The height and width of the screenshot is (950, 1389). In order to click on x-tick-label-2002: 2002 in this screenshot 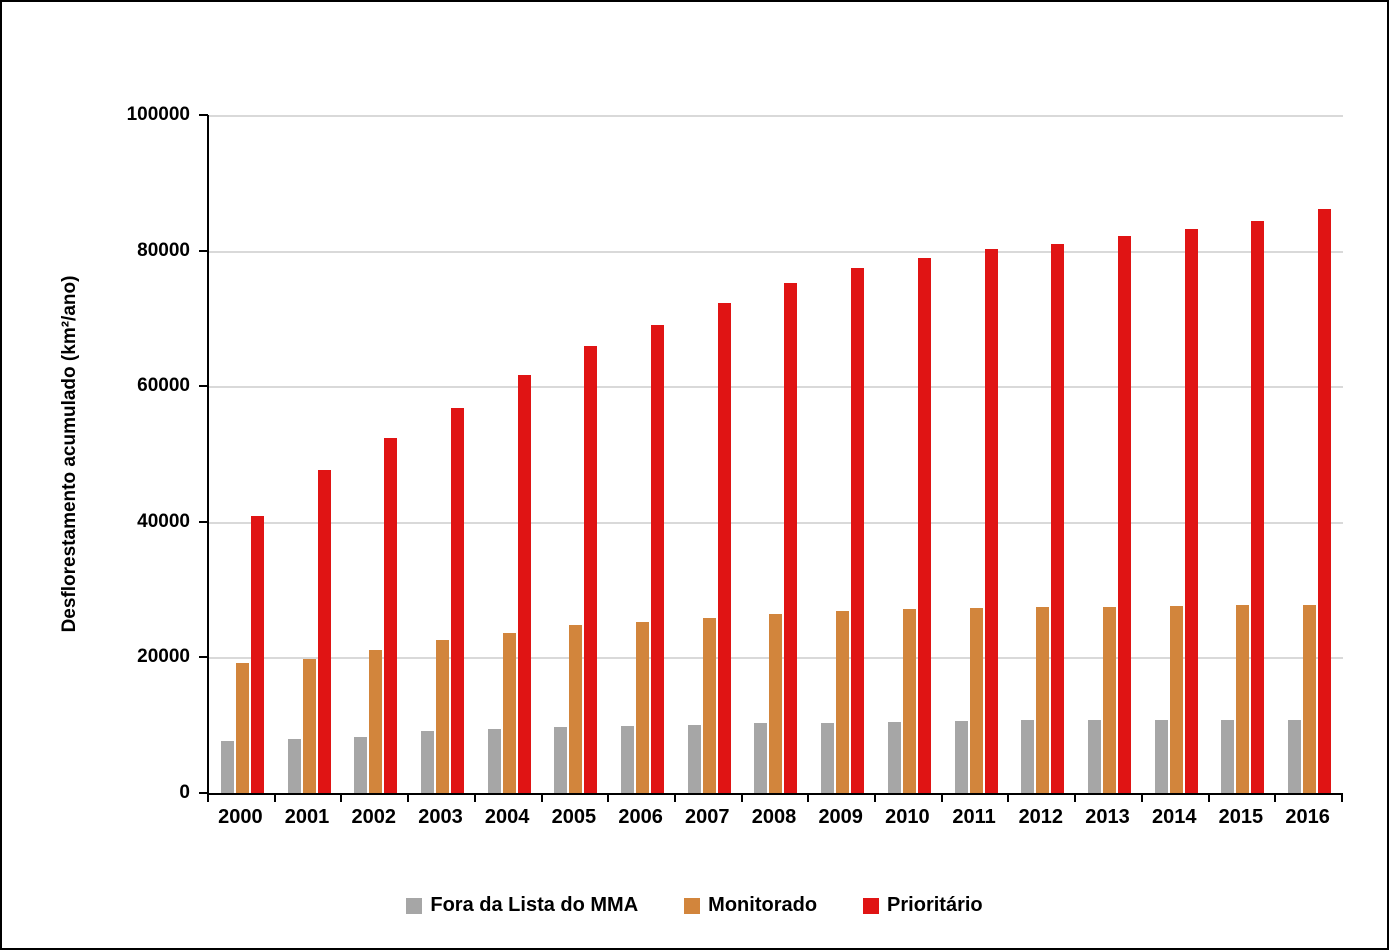, I will do `click(374, 817)`.